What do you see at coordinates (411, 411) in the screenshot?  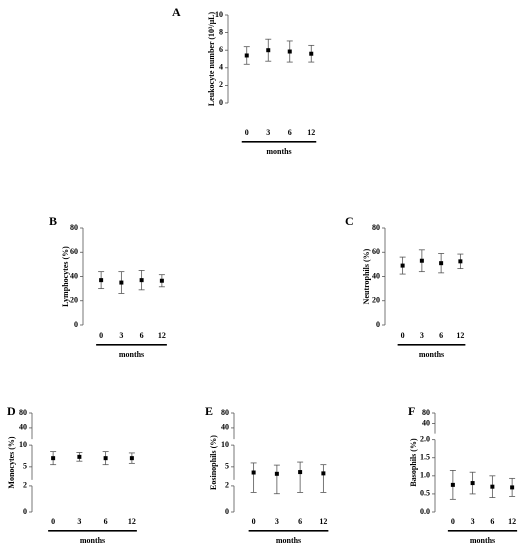 I see `panel-label: F` at bounding box center [411, 411].